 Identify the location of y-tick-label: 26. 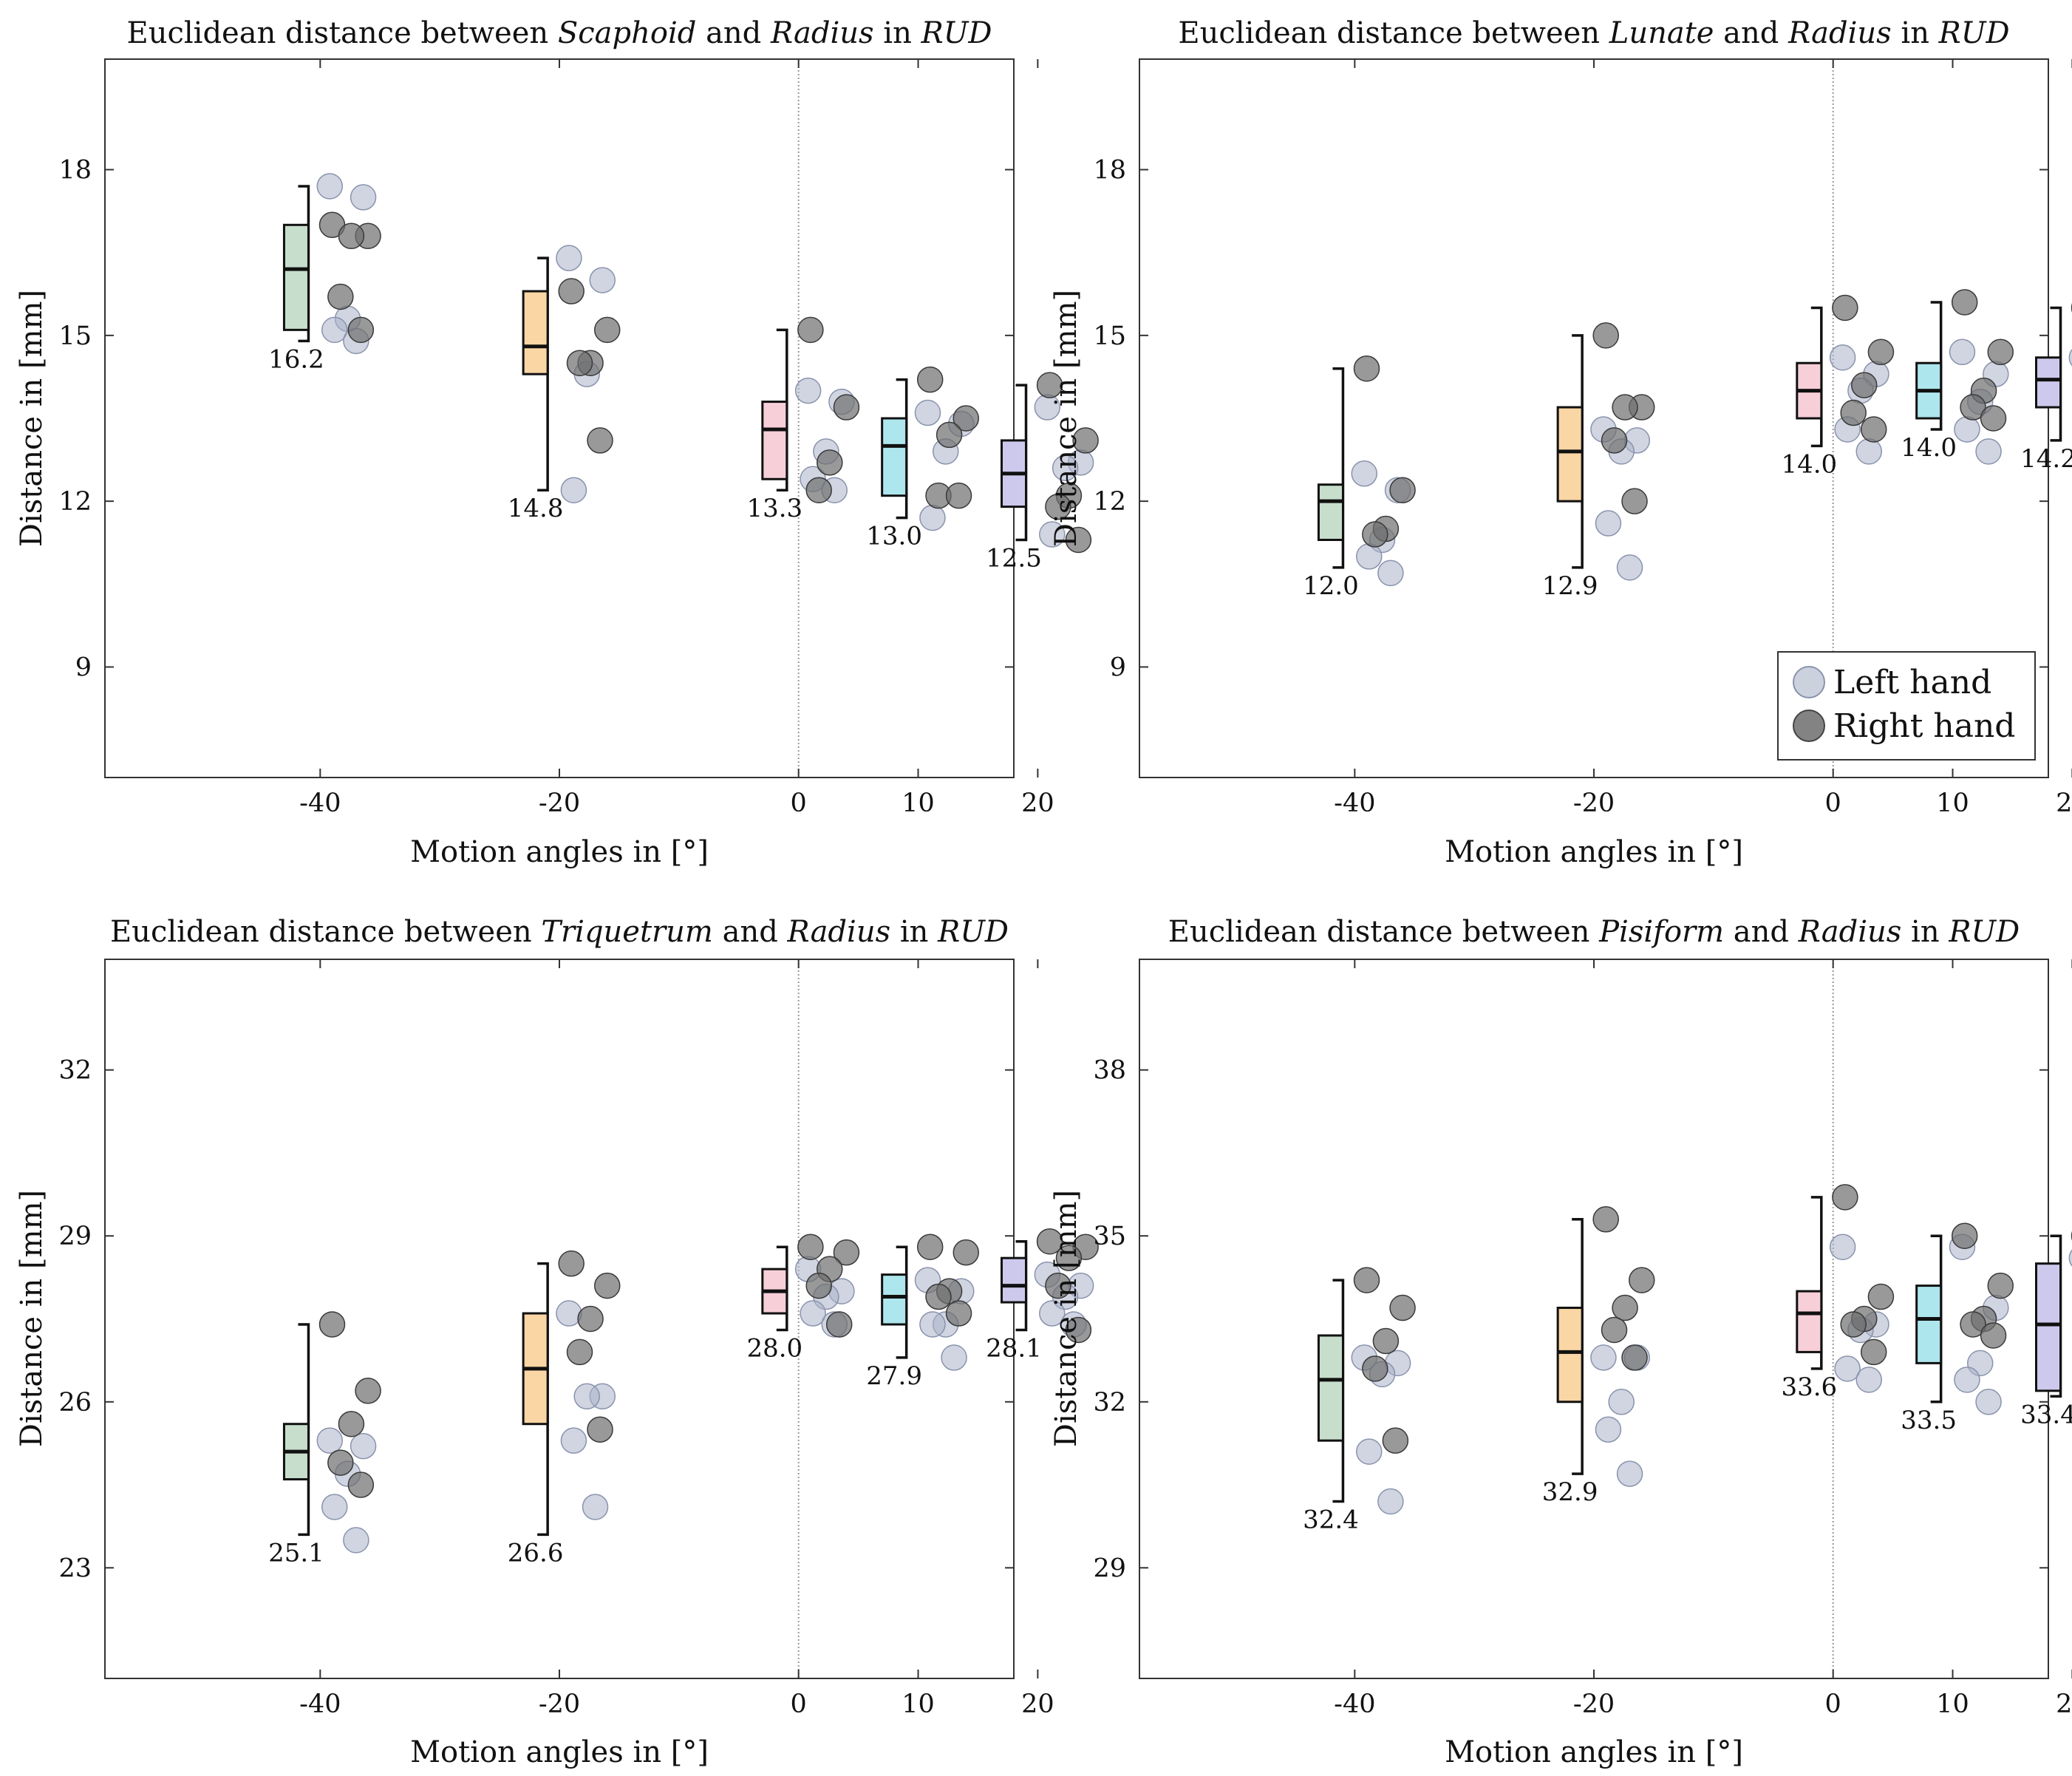
(75, 1403).